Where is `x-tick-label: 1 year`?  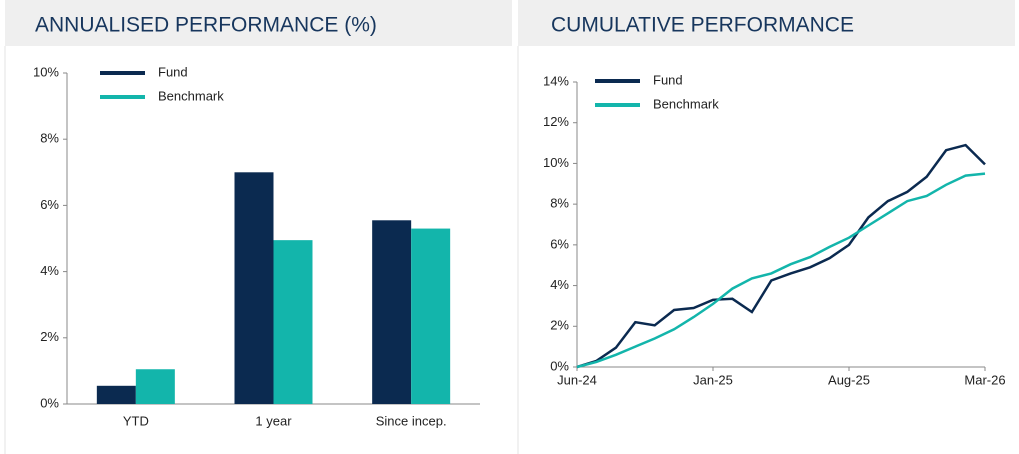 x-tick-label: 1 year is located at coordinates (273, 420).